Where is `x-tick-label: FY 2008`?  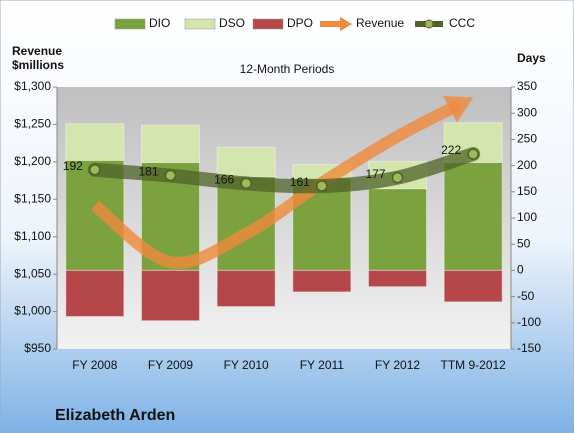
x-tick-label: FY 2008 is located at coordinates (94, 365).